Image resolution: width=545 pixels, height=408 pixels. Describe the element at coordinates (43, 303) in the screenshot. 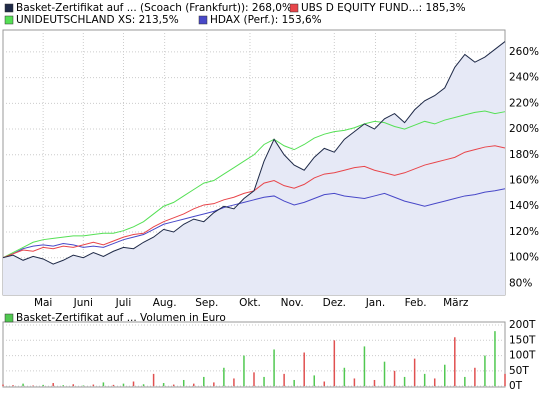

I see `x-tick-label: Mai` at that location.